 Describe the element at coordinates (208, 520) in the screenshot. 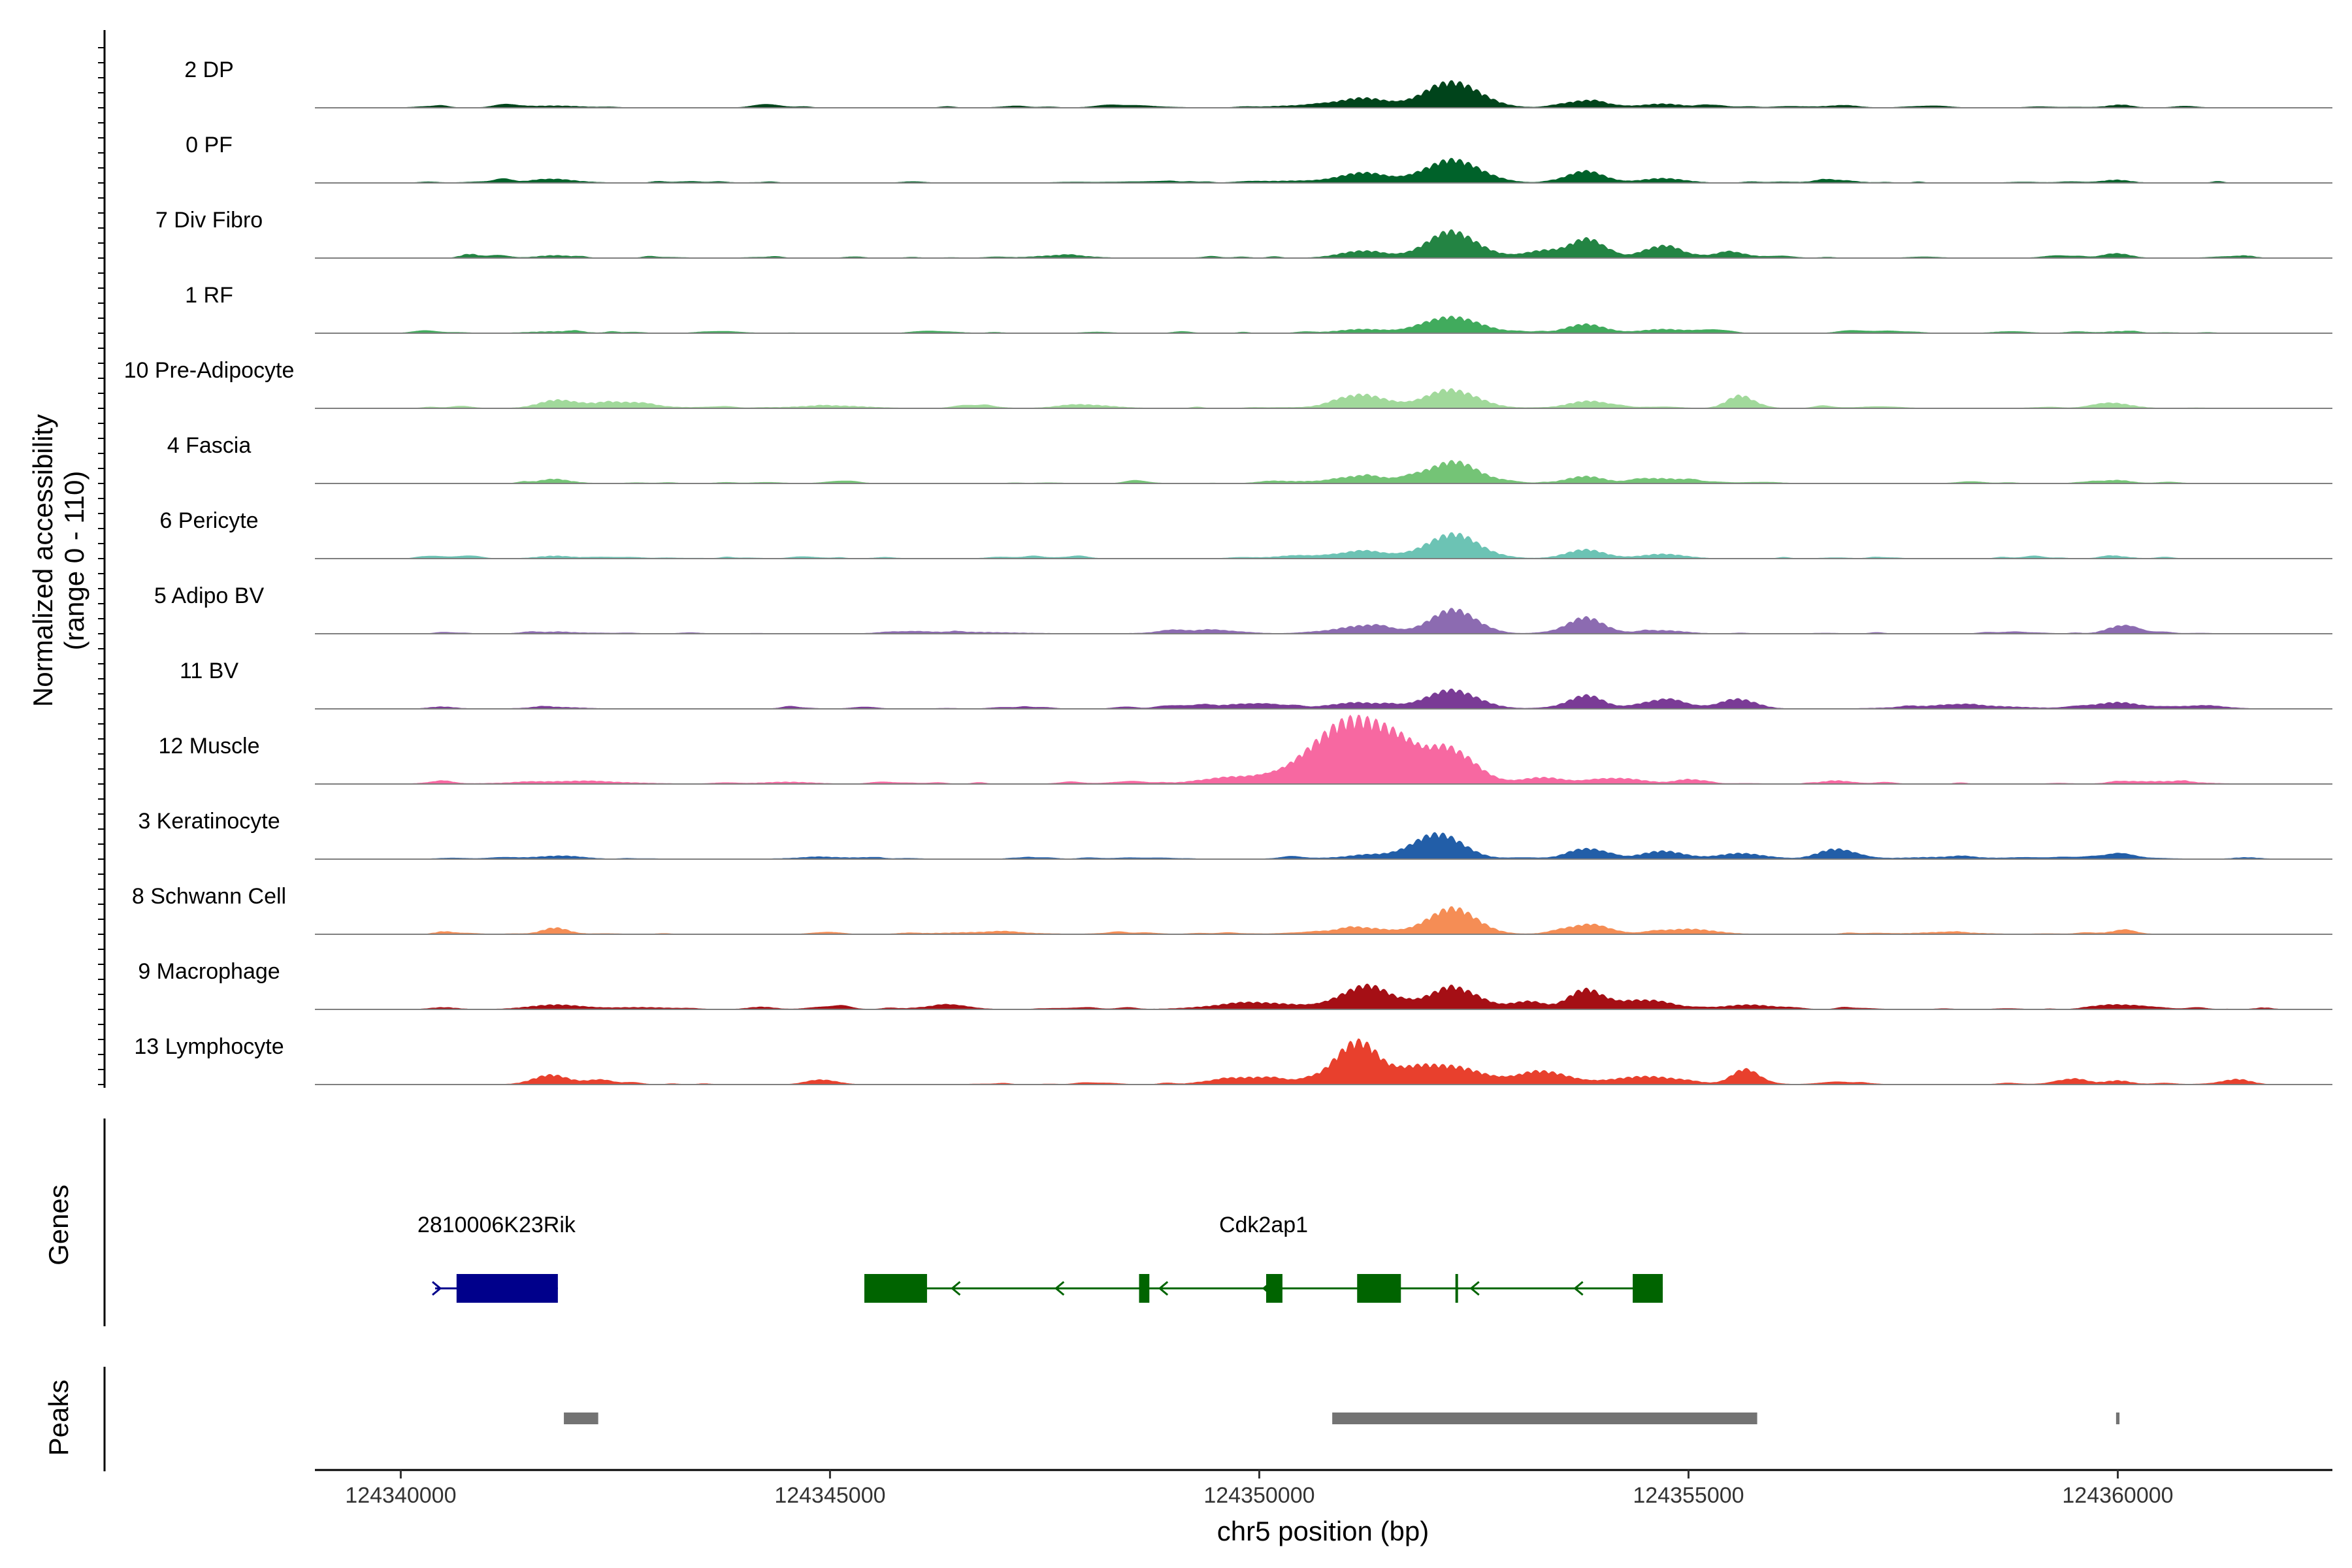

I see `track-label: 6 Pericyte` at that location.